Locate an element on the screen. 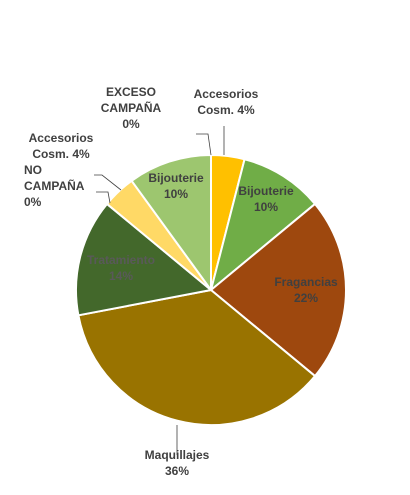 This screenshot has height=495, width=410. data-label-accesorios-cosm-6: Accesorios Cosm. 4% is located at coordinates (61, 146).